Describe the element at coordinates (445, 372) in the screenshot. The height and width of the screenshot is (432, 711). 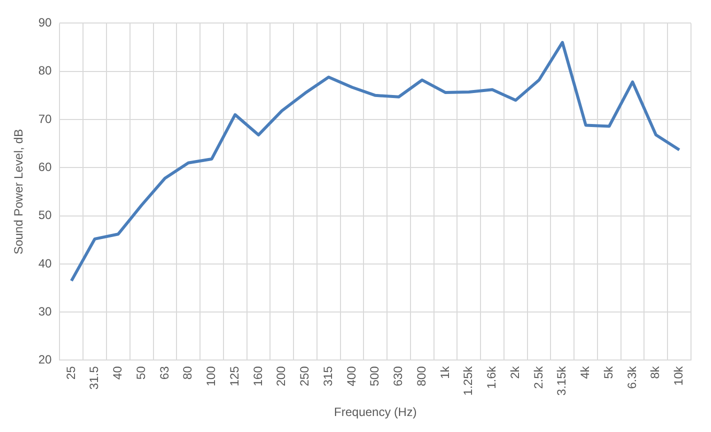
I see `x-tick-label: 1k` at that location.